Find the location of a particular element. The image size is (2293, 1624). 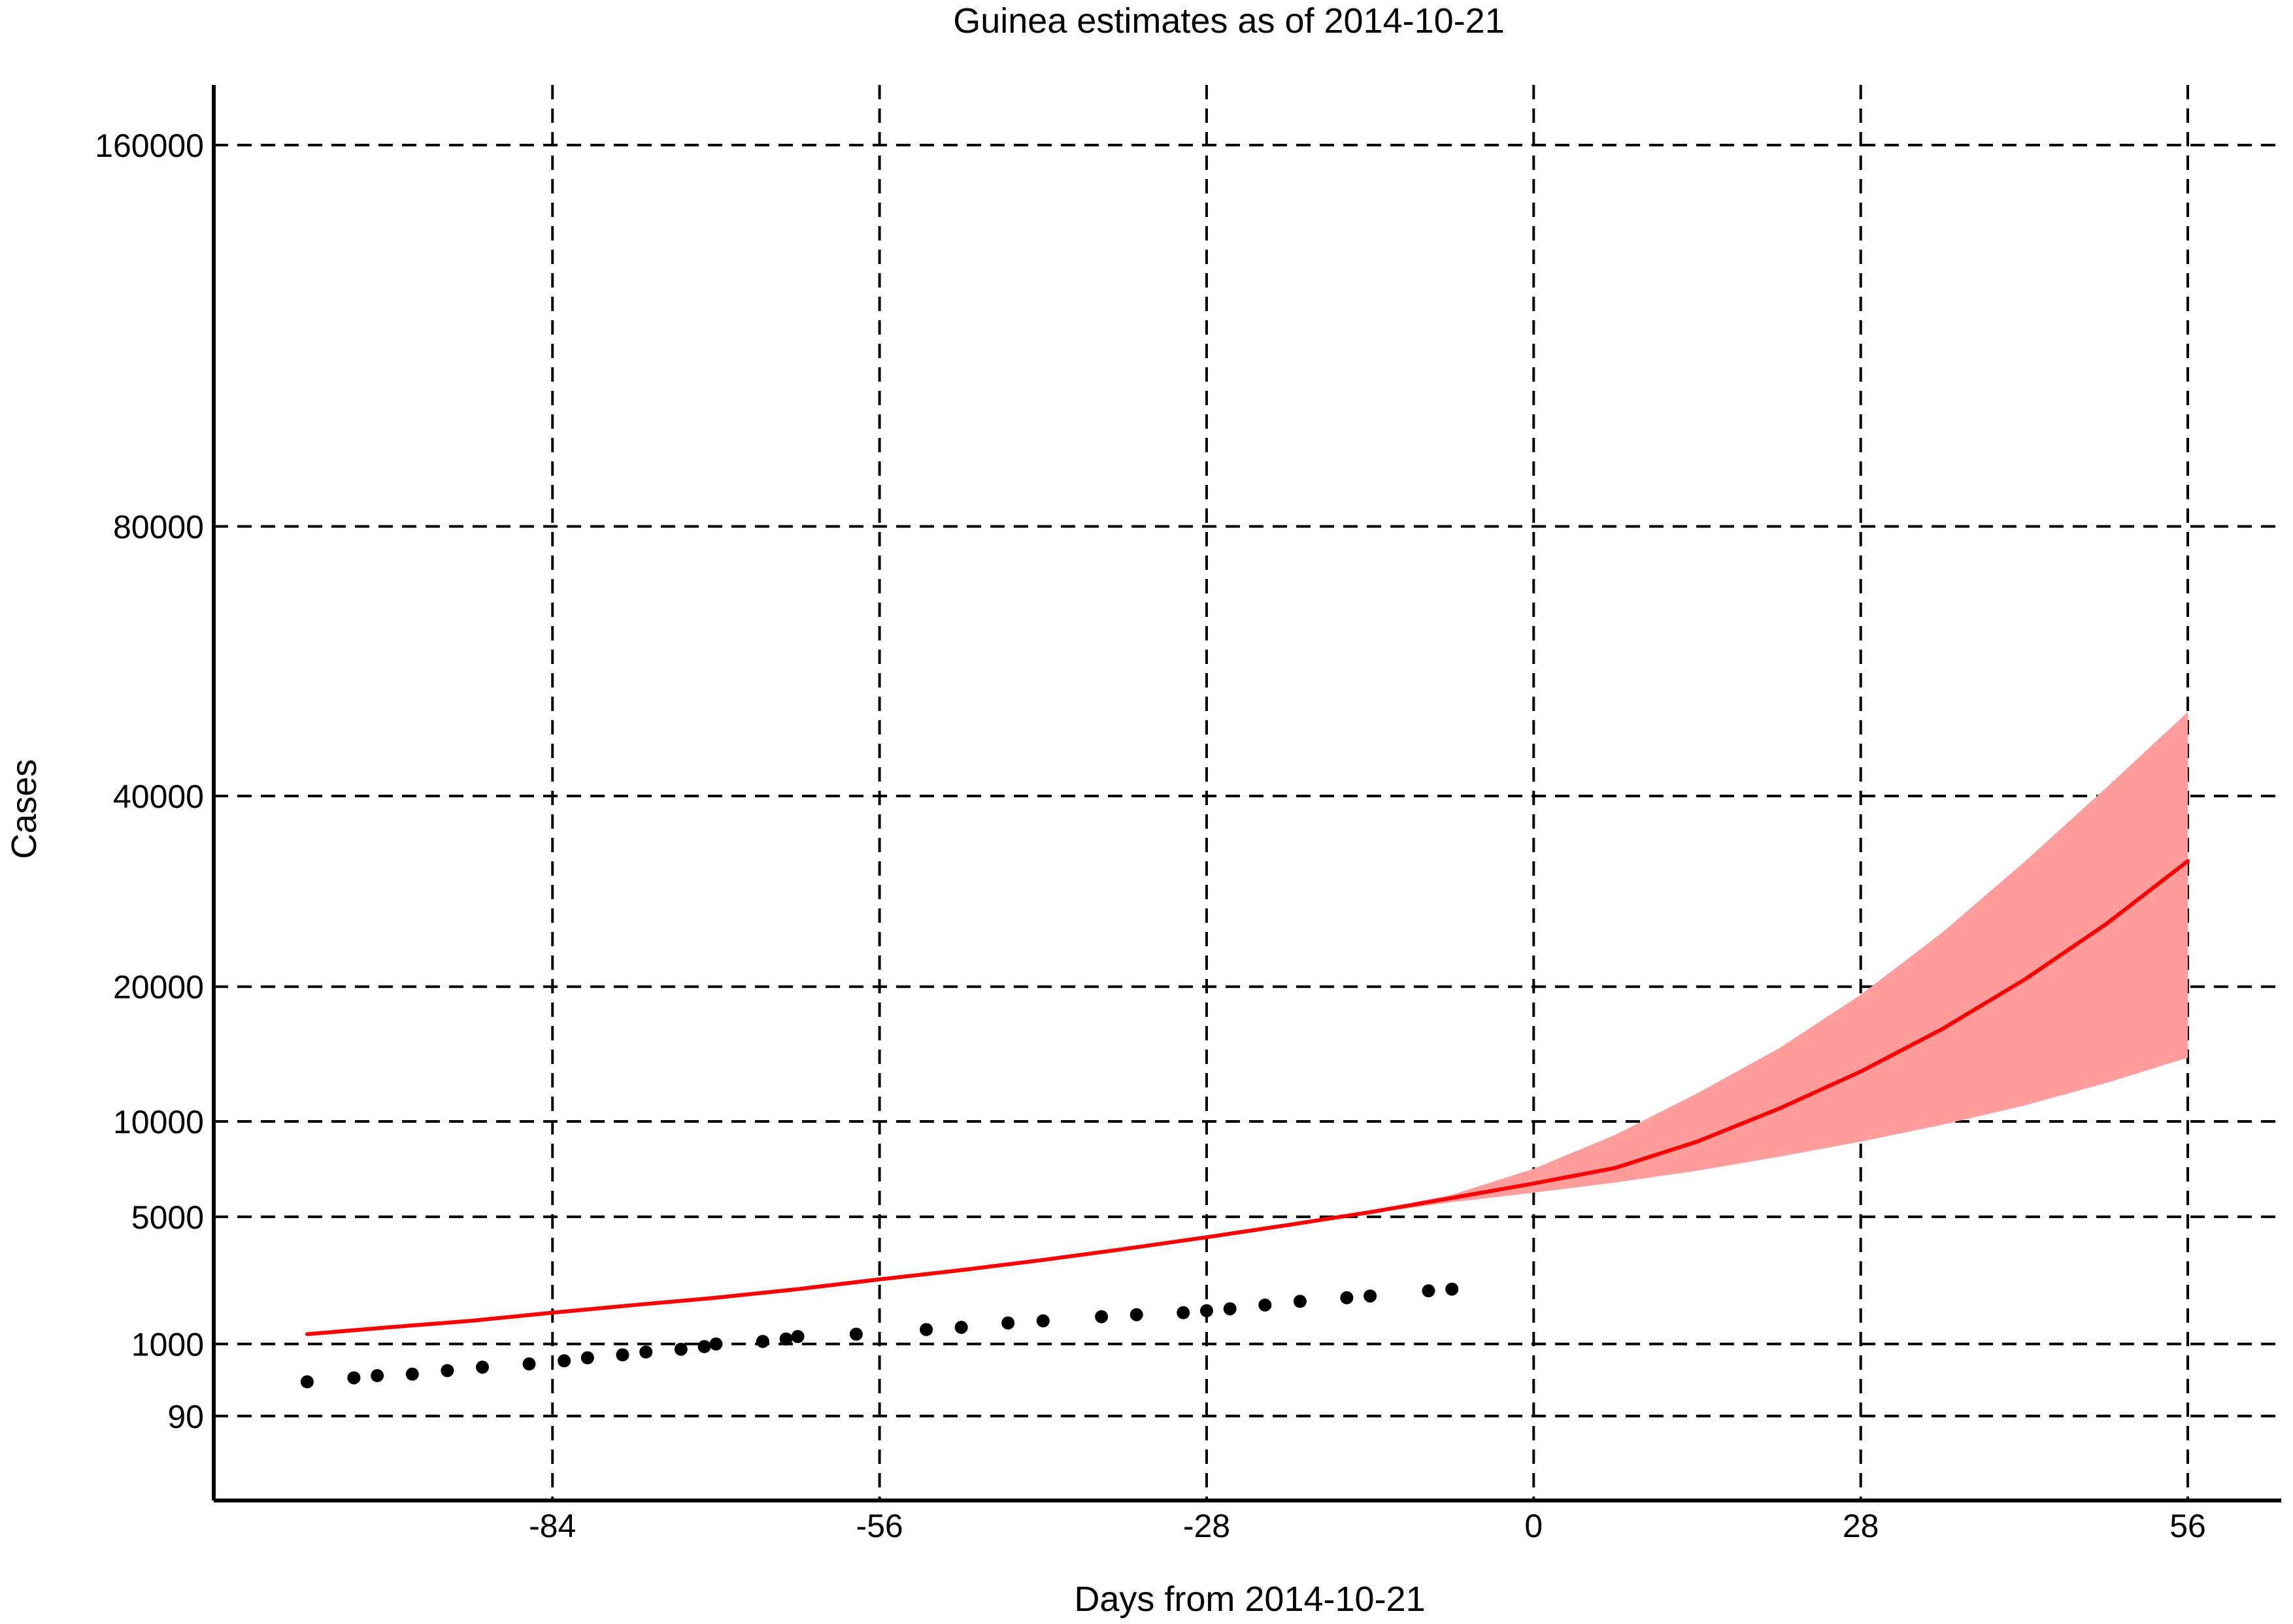

x-tick-label-0: 0 is located at coordinates (1534, 1526).